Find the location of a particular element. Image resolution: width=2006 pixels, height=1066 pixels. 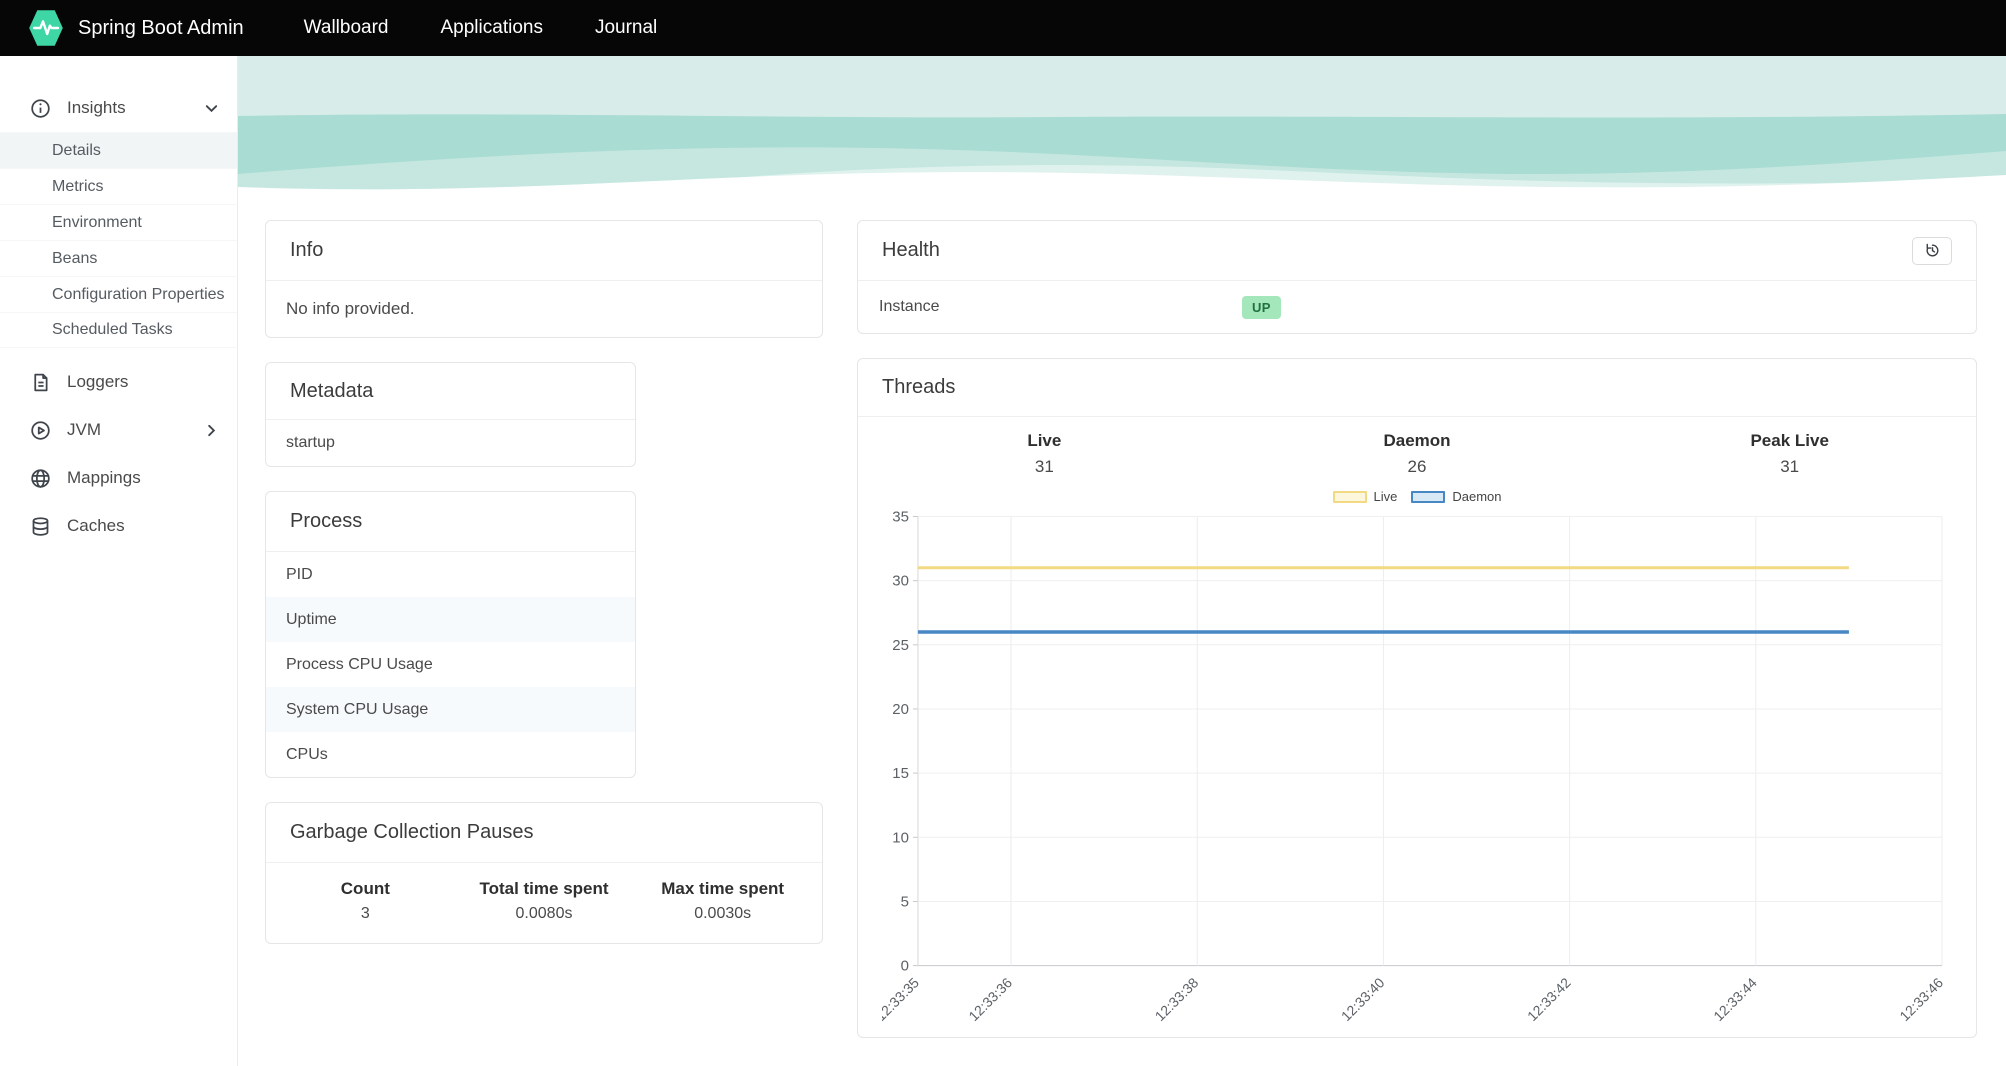

info-card-title: Info is located at coordinates (307, 250).